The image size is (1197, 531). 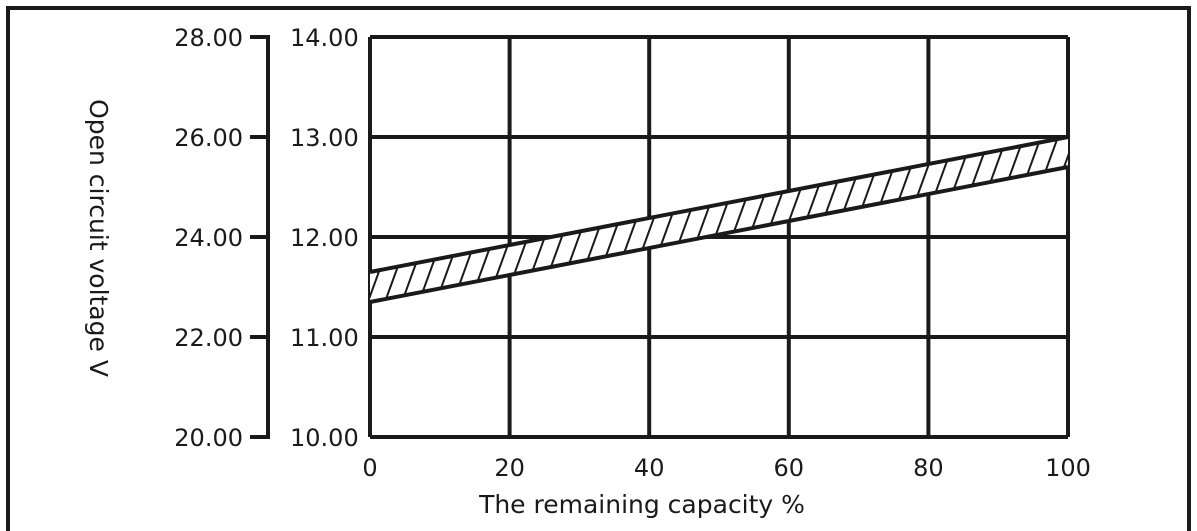 I want to click on x-tick-label: 0, so click(x=369, y=468).